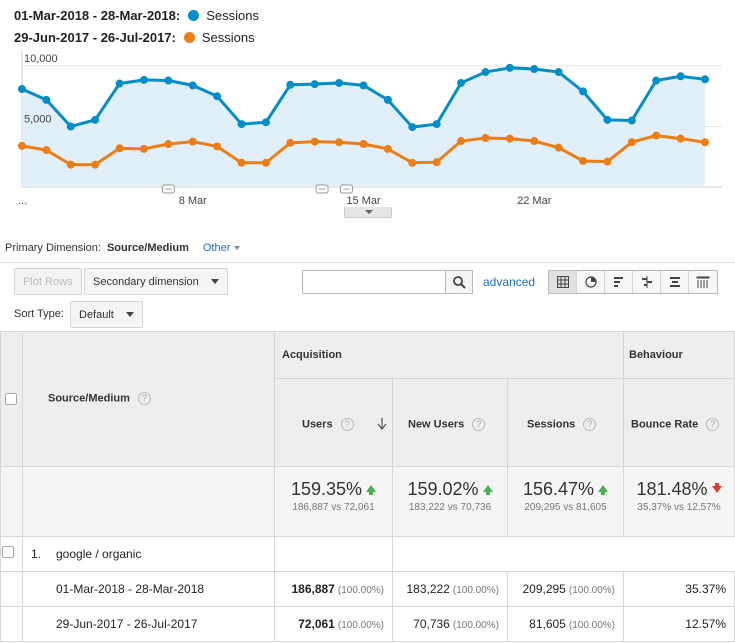  Describe the element at coordinates (544, 589) in the screenshot. I see `sessions-number: 209,295` at that location.